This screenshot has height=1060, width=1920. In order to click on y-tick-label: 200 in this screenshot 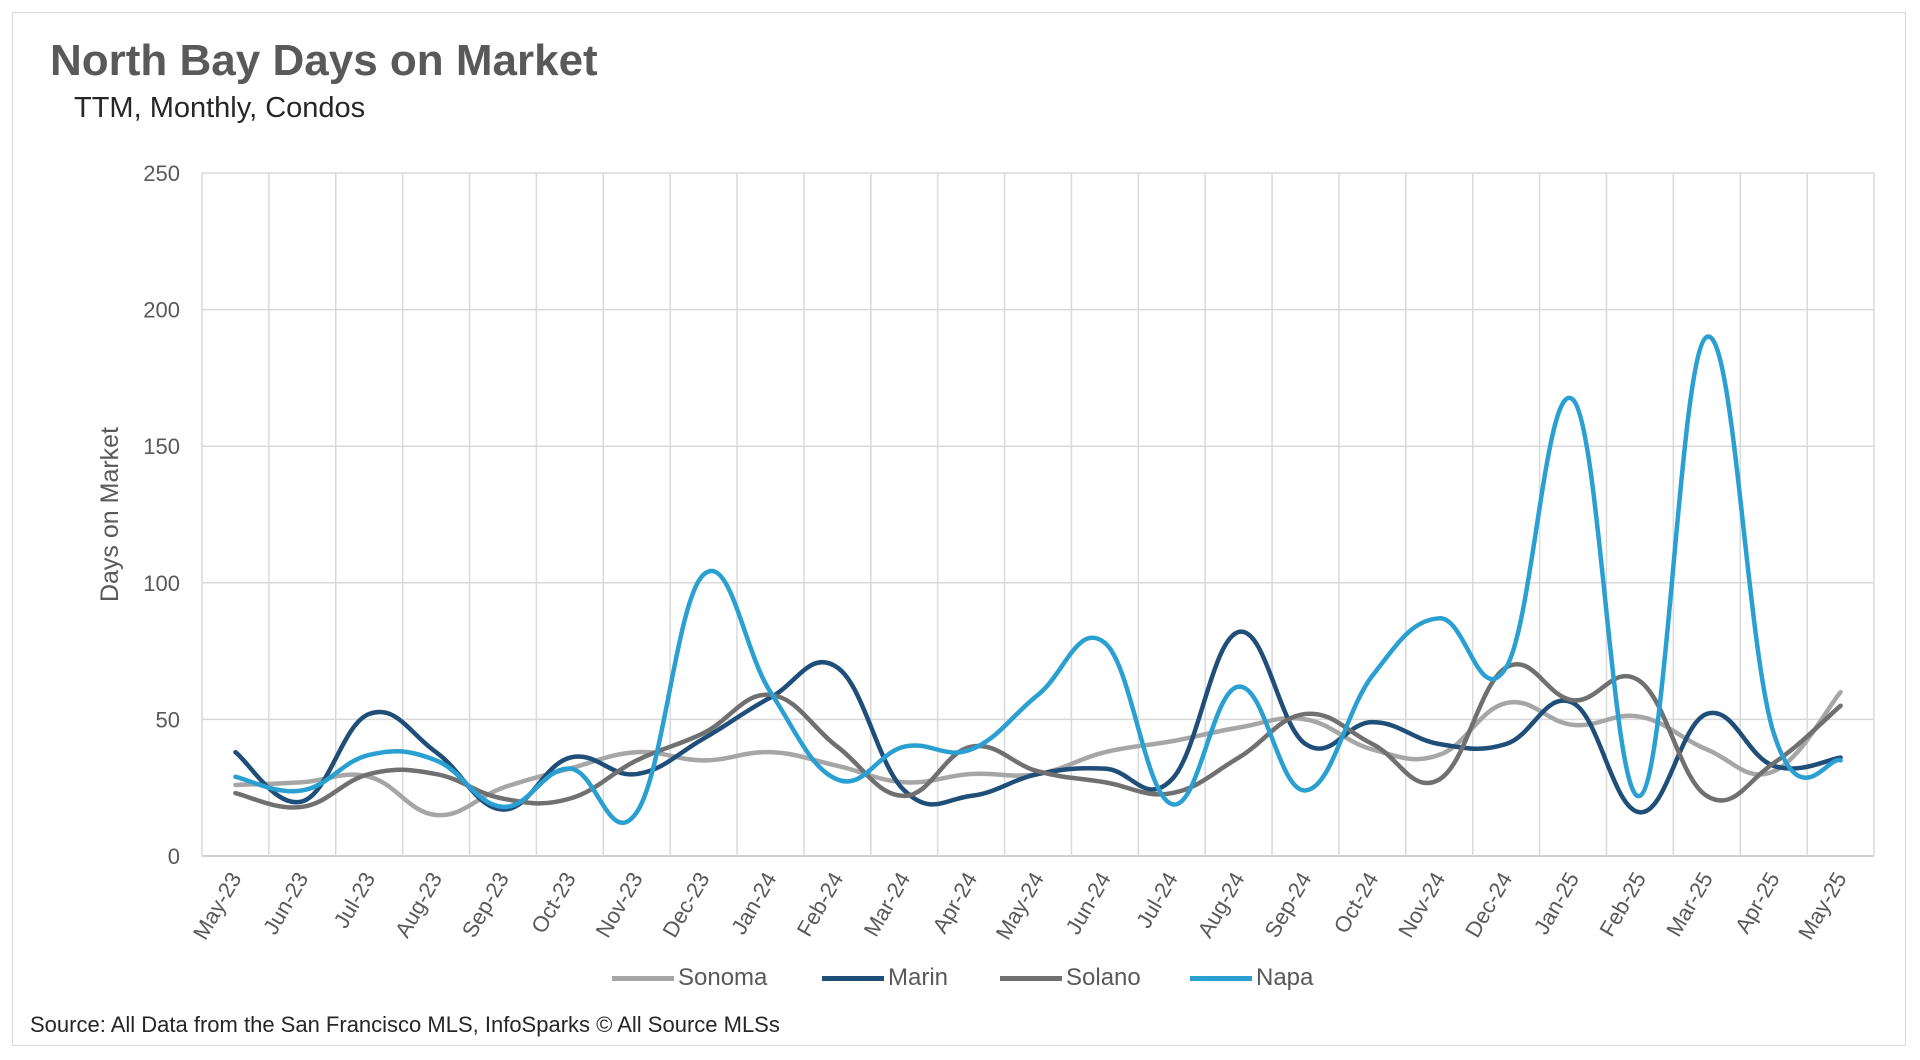, I will do `click(161, 310)`.